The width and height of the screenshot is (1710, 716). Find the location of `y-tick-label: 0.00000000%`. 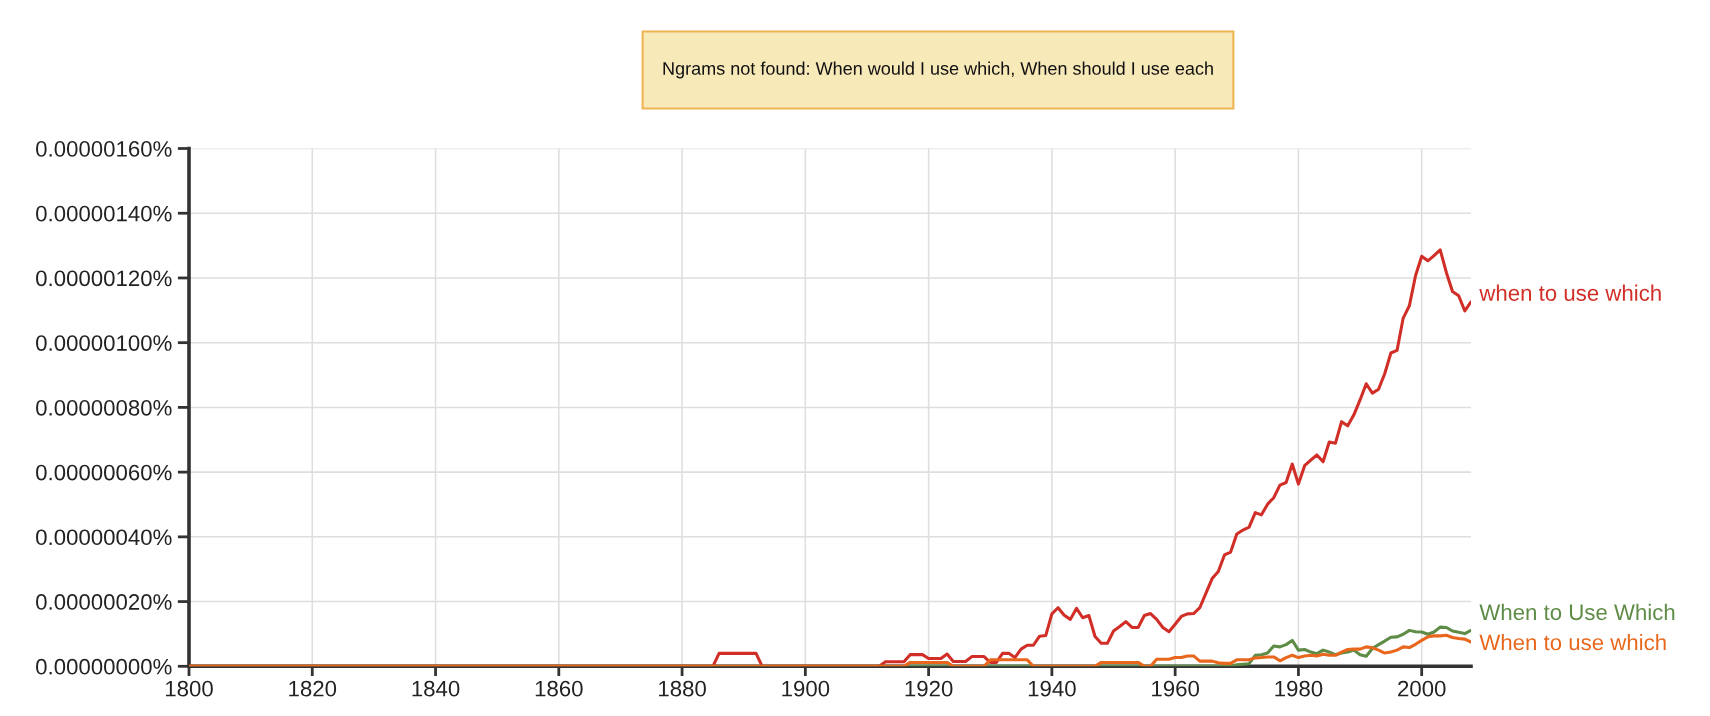

y-tick-label: 0.00000000% is located at coordinates (104, 666).